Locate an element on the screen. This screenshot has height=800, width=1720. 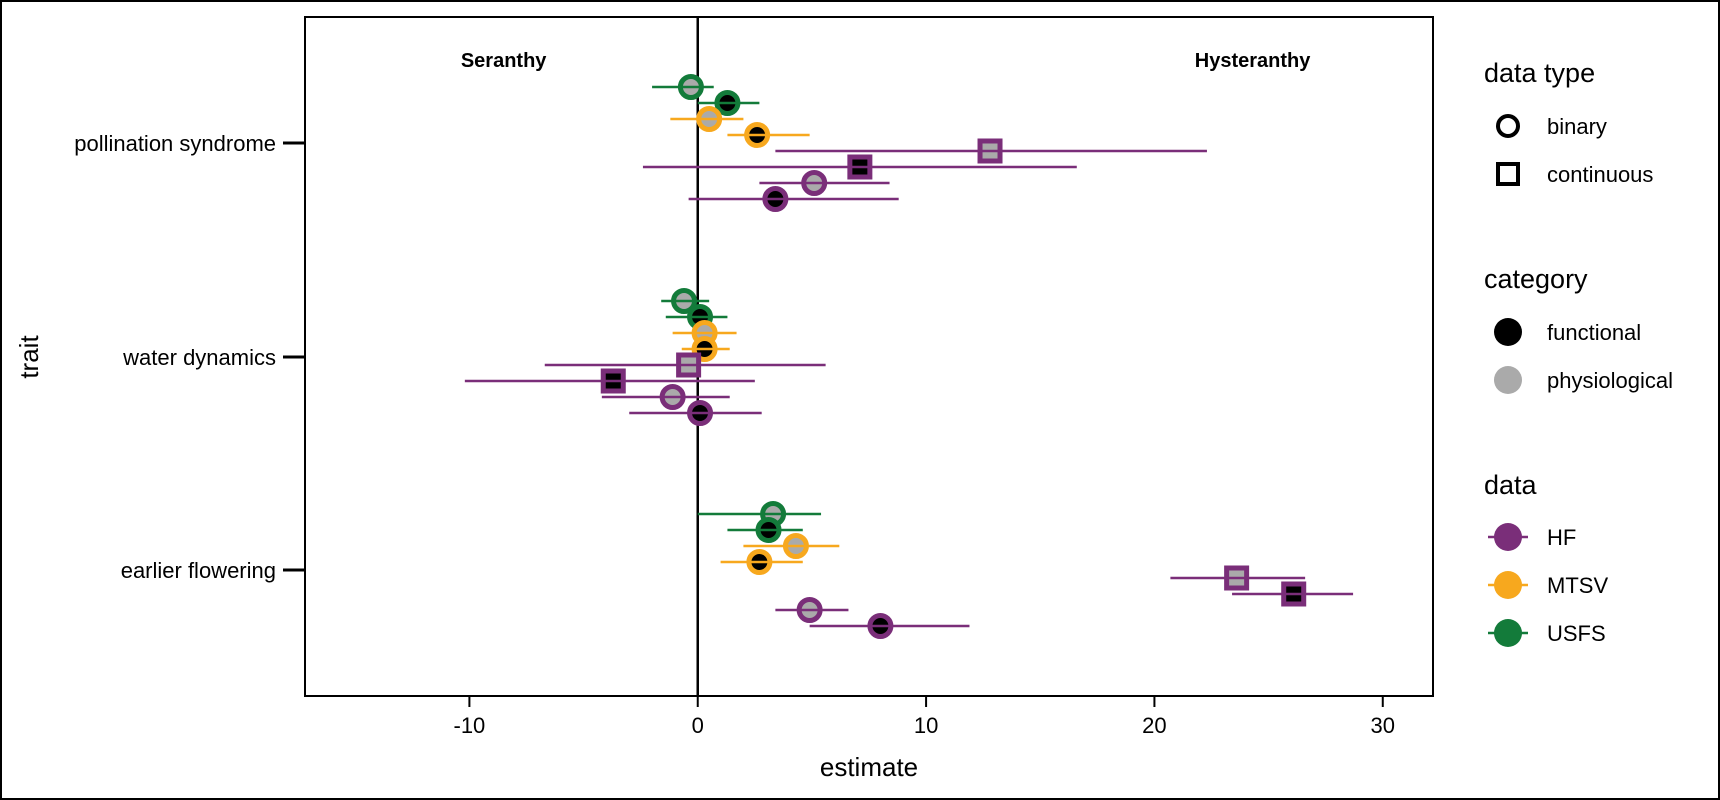
x-tick-label: 10 is located at coordinates (926, 725).